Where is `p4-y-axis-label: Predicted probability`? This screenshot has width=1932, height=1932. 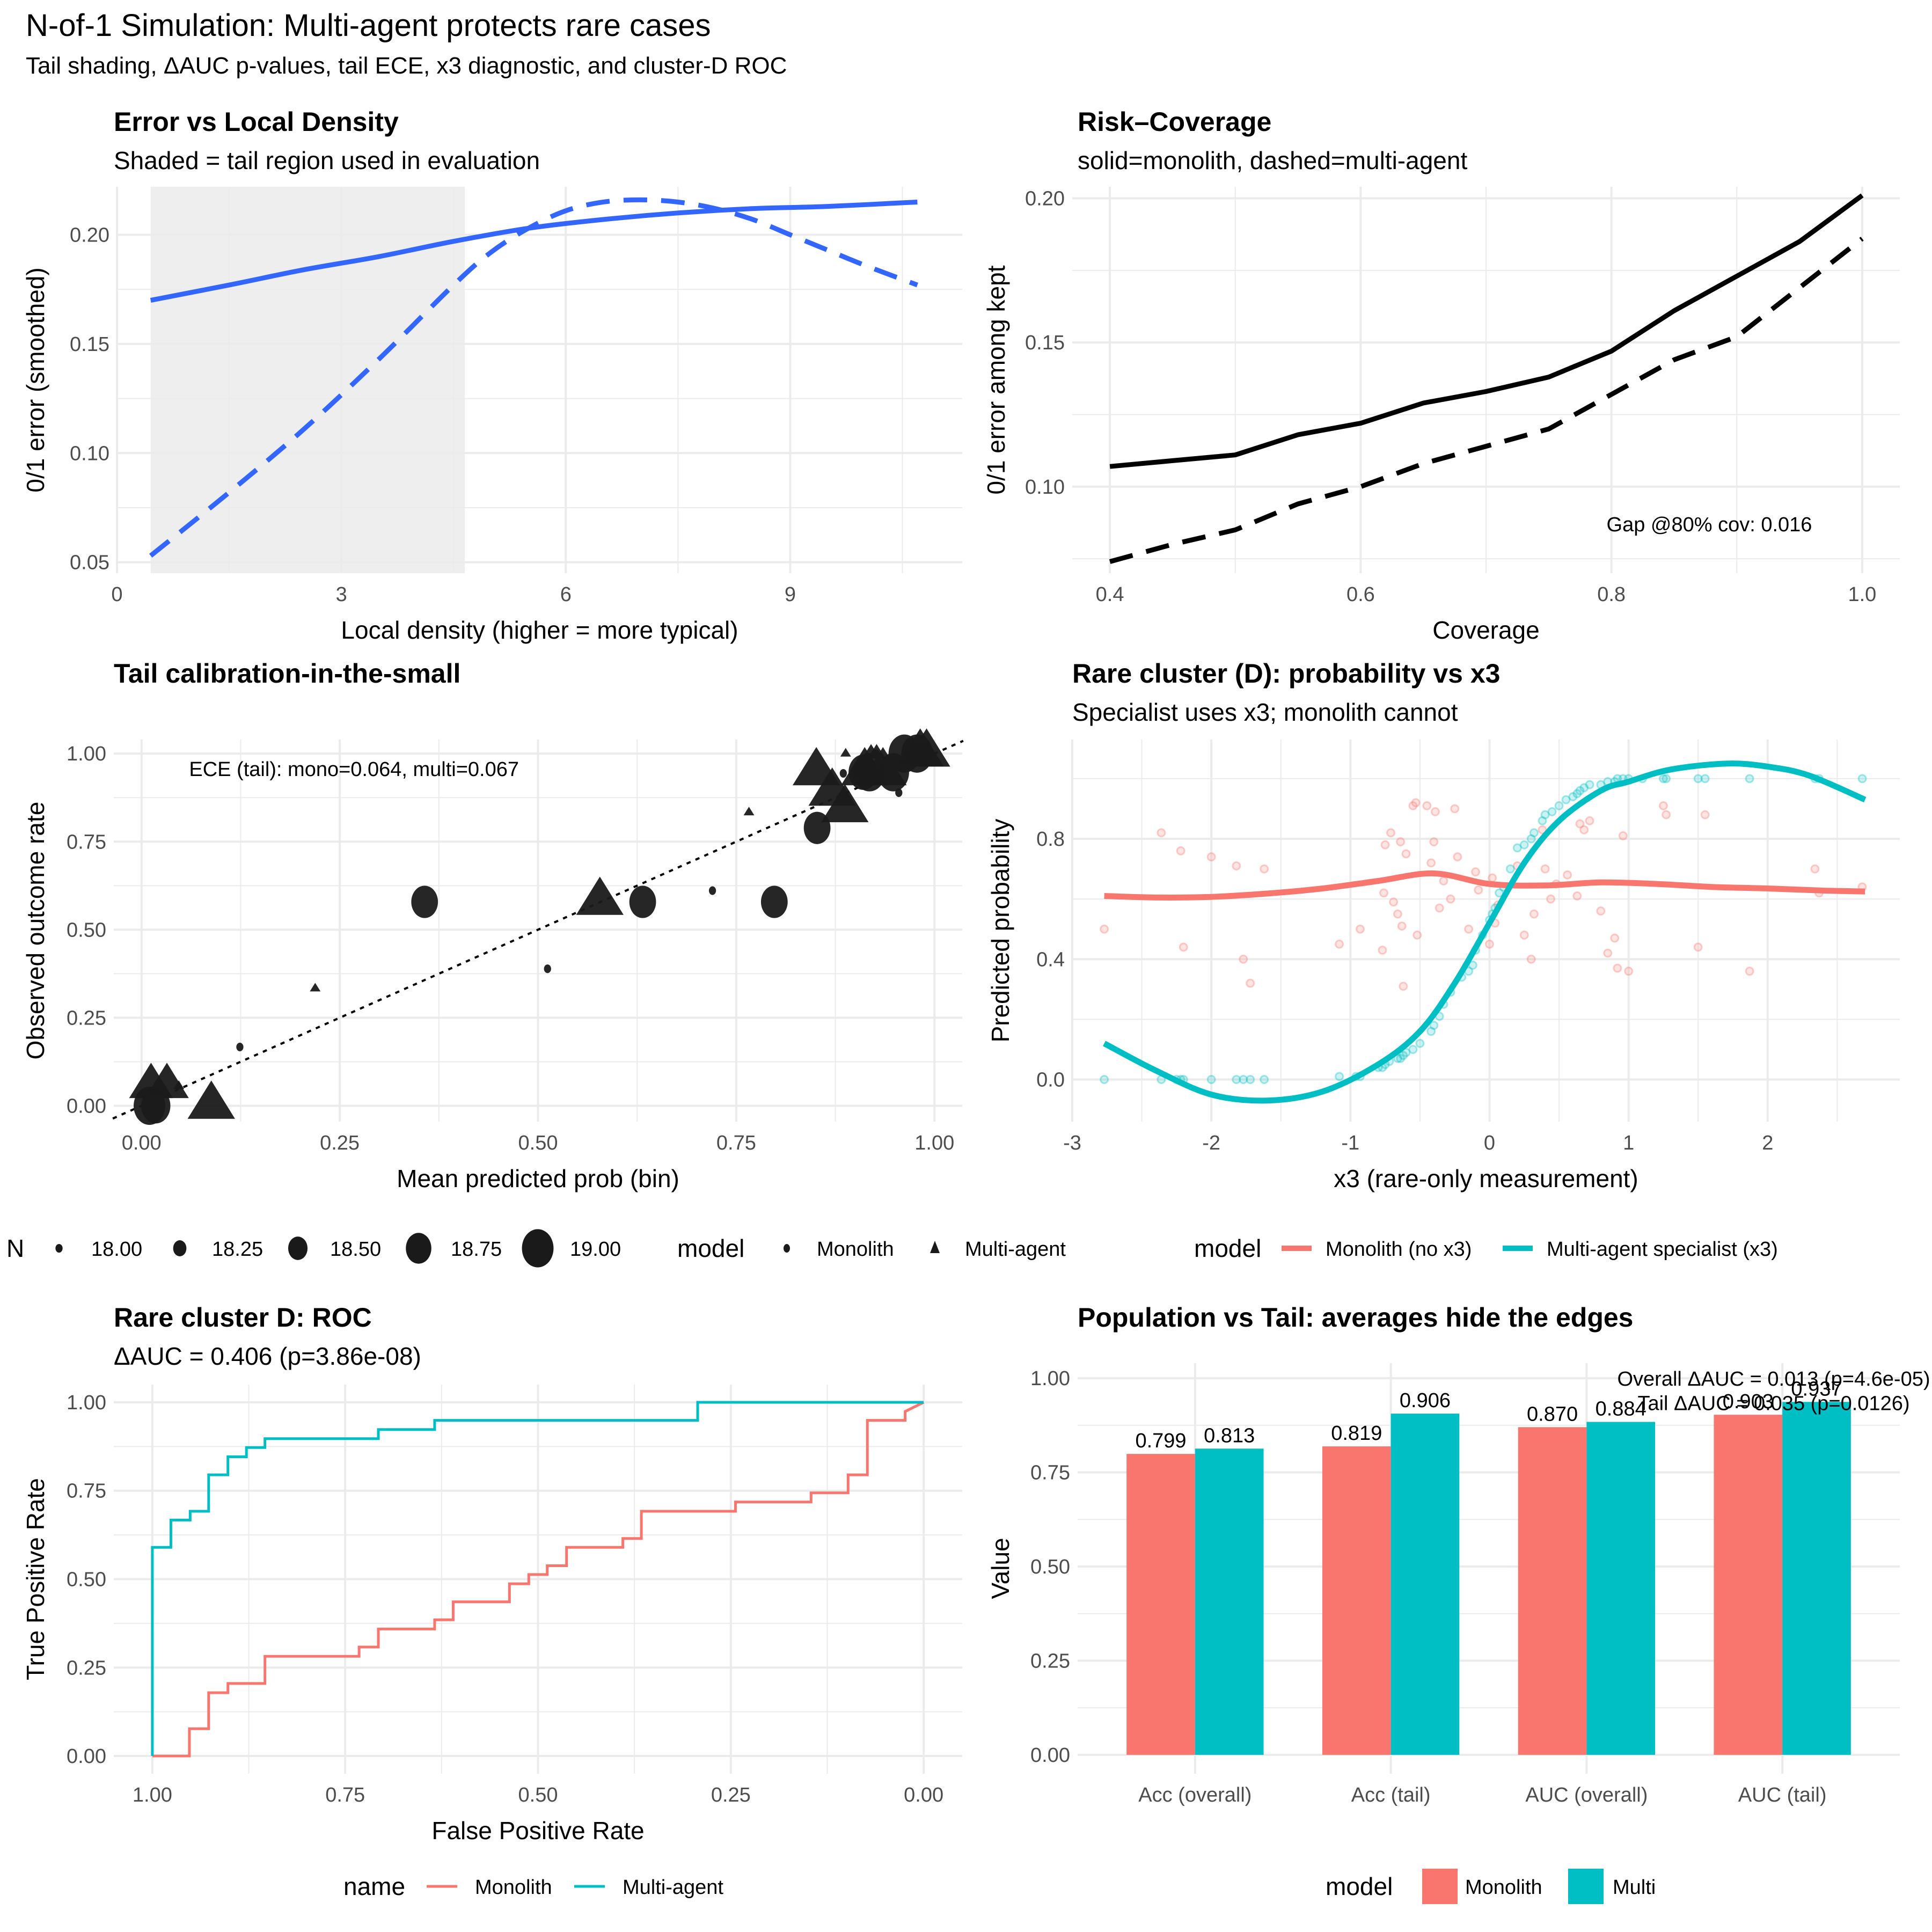
p4-y-axis-label: Predicted probability is located at coordinates (1000, 931).